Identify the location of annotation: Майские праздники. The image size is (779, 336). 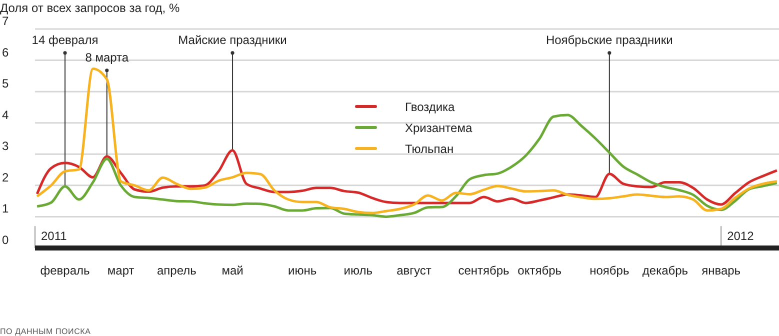
(232, 39).